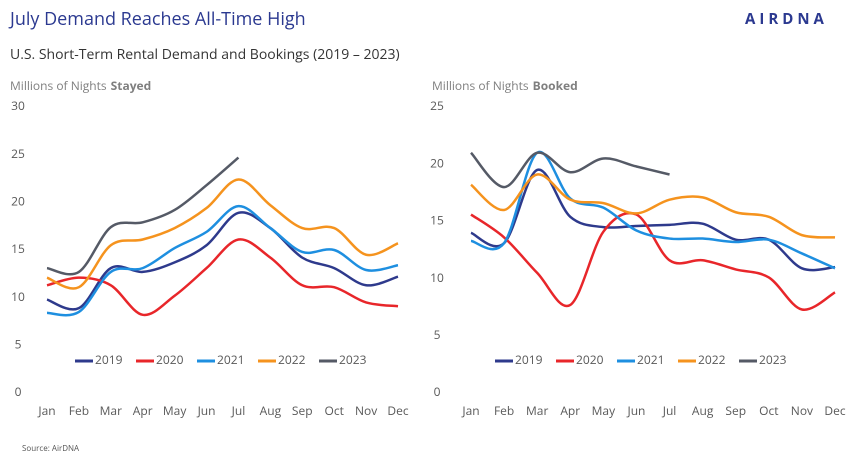 This screenshot has height=466, width=850. Describe the element at coordinates (131, 85) in the screenshot. I see `y-axis-label-emphasis: Stayed` at that location.